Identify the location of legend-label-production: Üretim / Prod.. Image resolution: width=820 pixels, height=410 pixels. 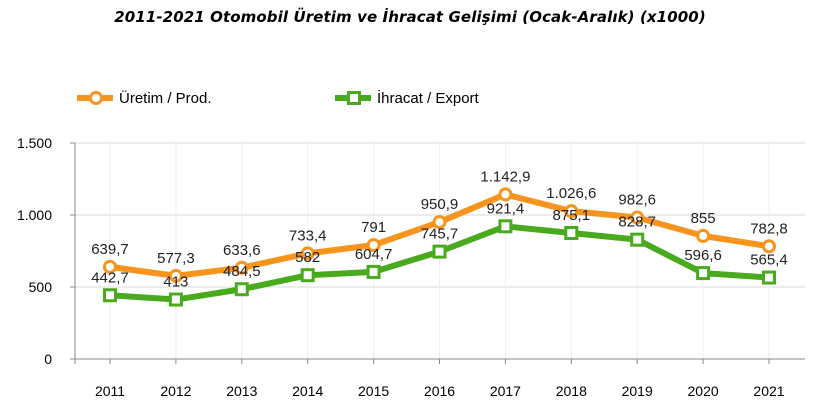
(165, 98).